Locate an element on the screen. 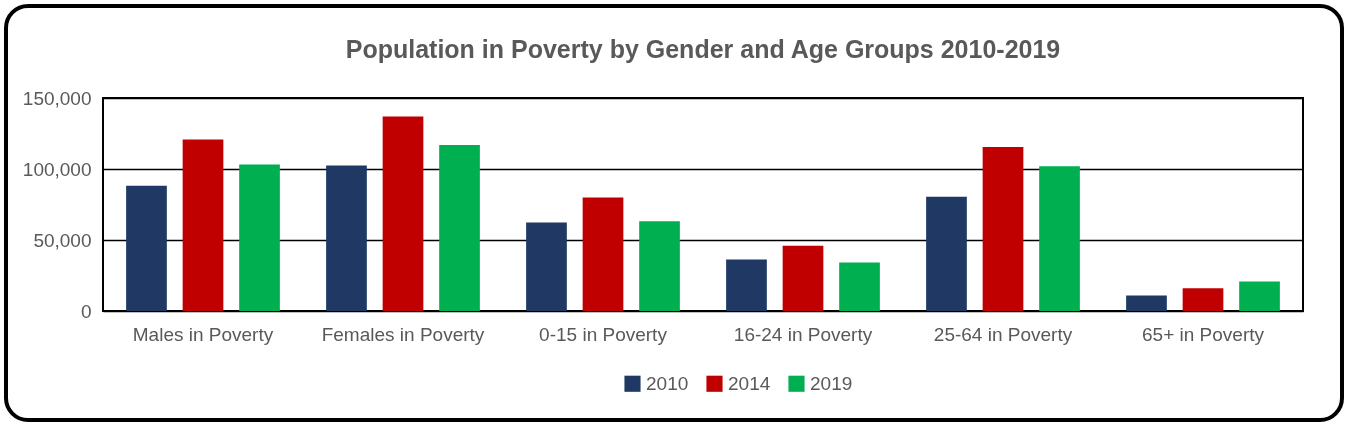  chart-title: Population in Poverty by Gender and Age Groups 2010-2019 is located at coordinates (703, 49).